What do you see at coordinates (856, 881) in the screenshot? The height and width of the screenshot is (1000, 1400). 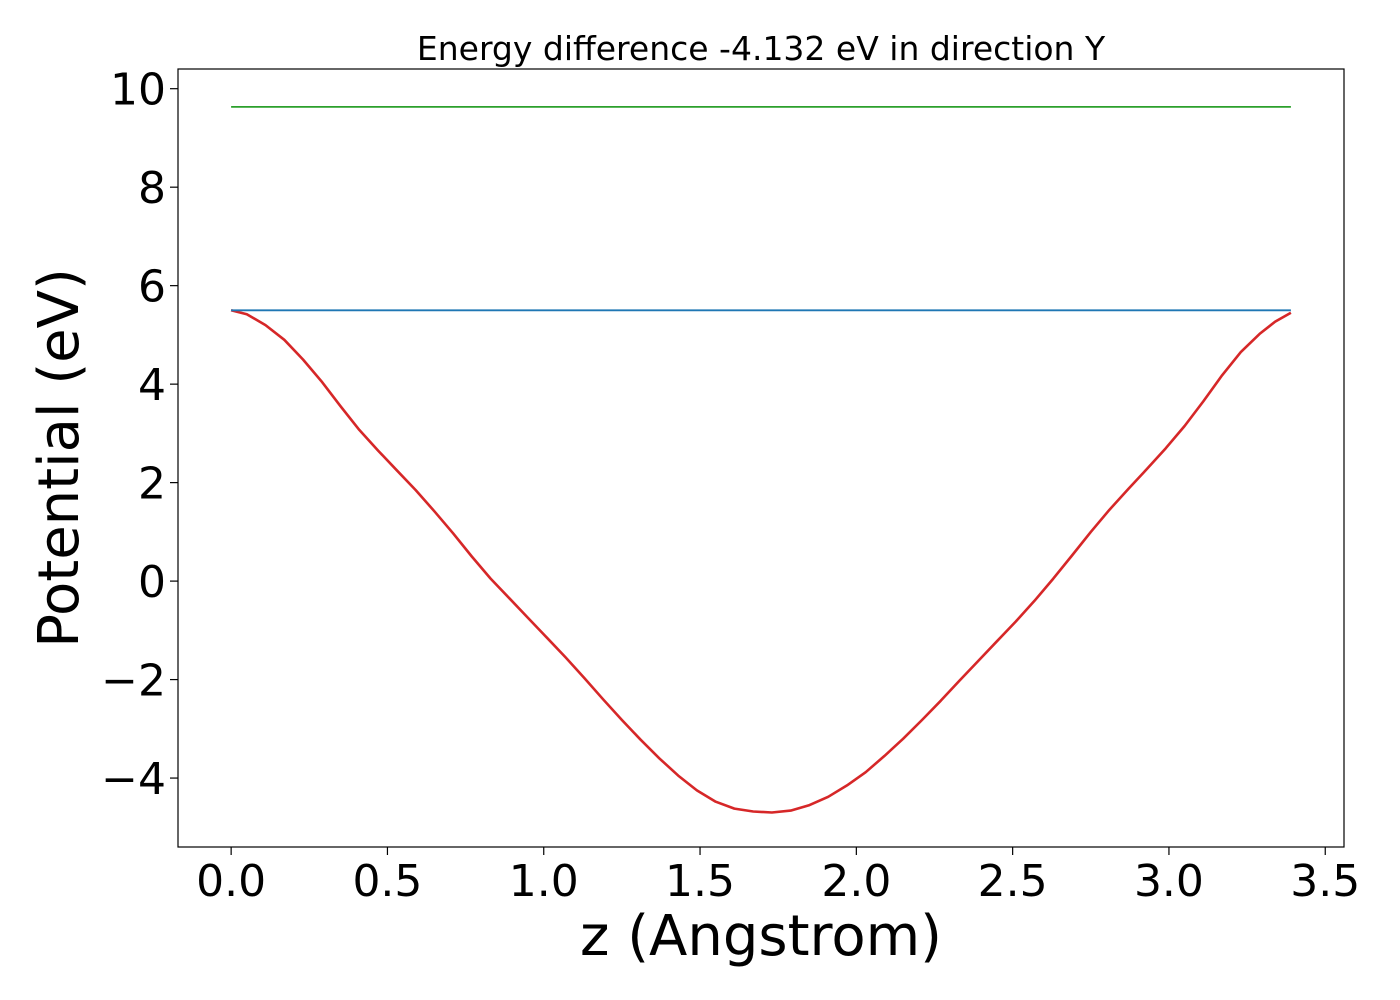 I see `x-tick-label: 2.0` at bounding box center [856, 881].